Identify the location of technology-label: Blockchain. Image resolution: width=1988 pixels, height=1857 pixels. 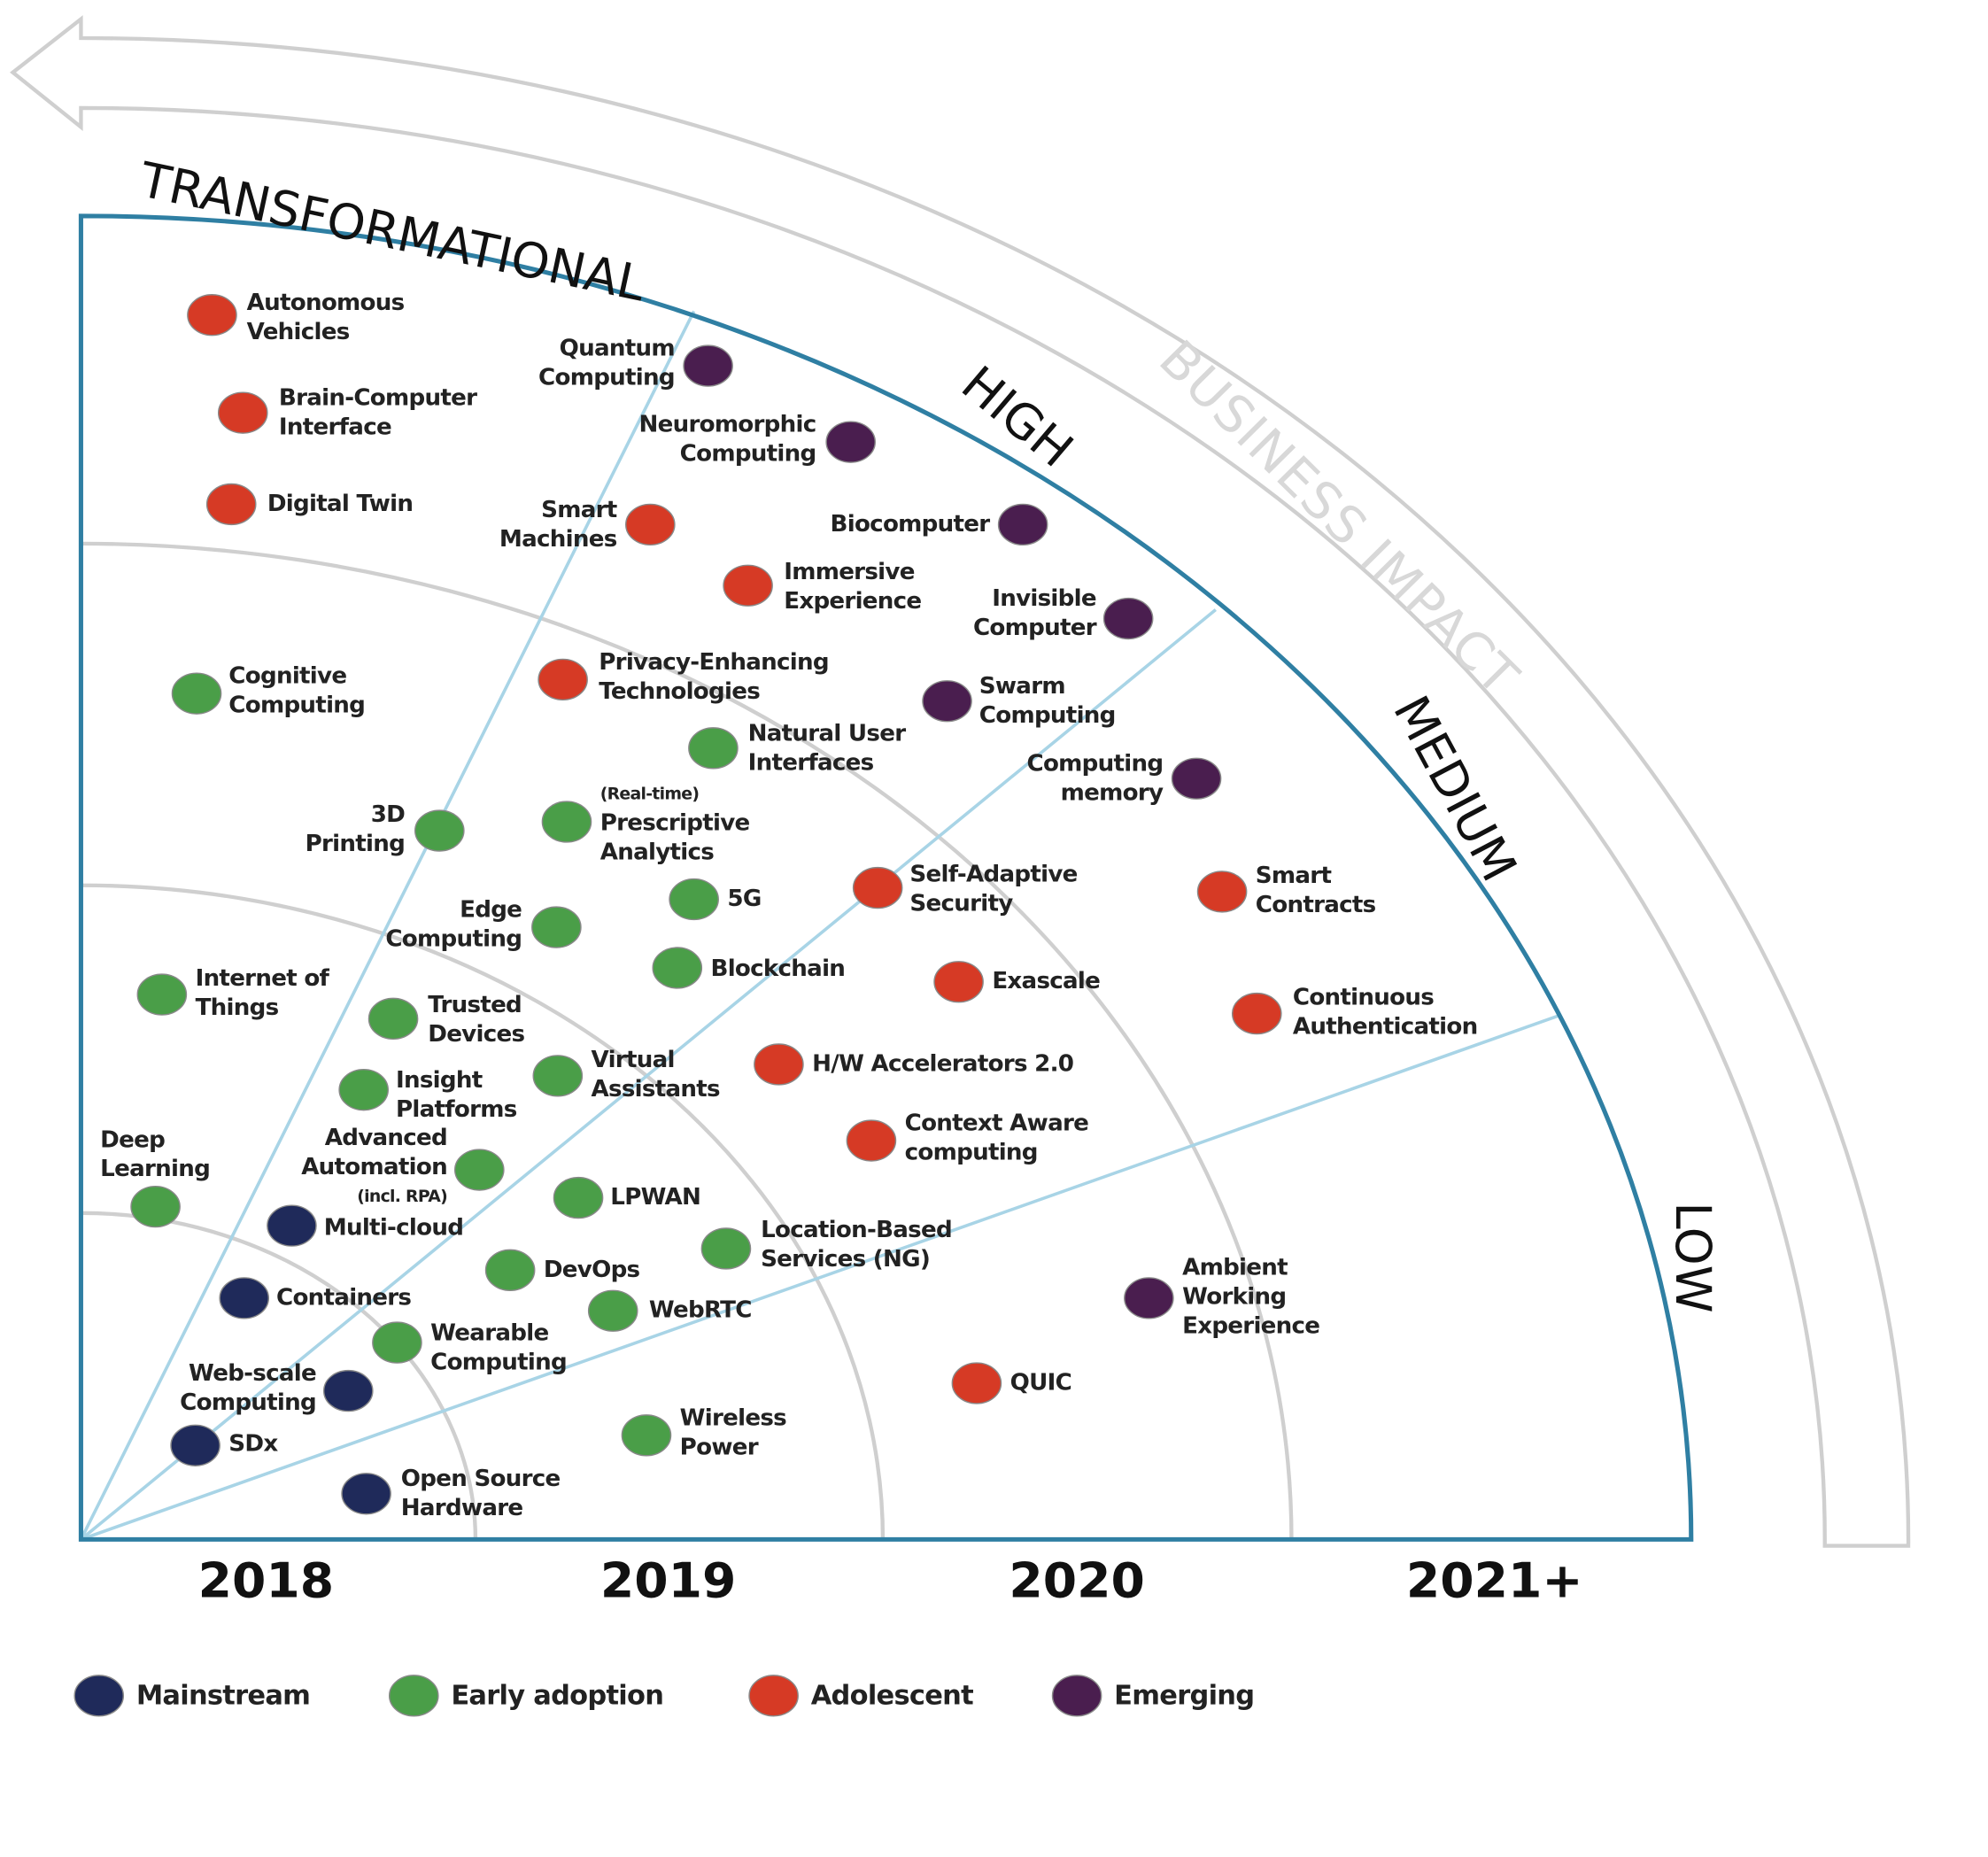
(779, 969).